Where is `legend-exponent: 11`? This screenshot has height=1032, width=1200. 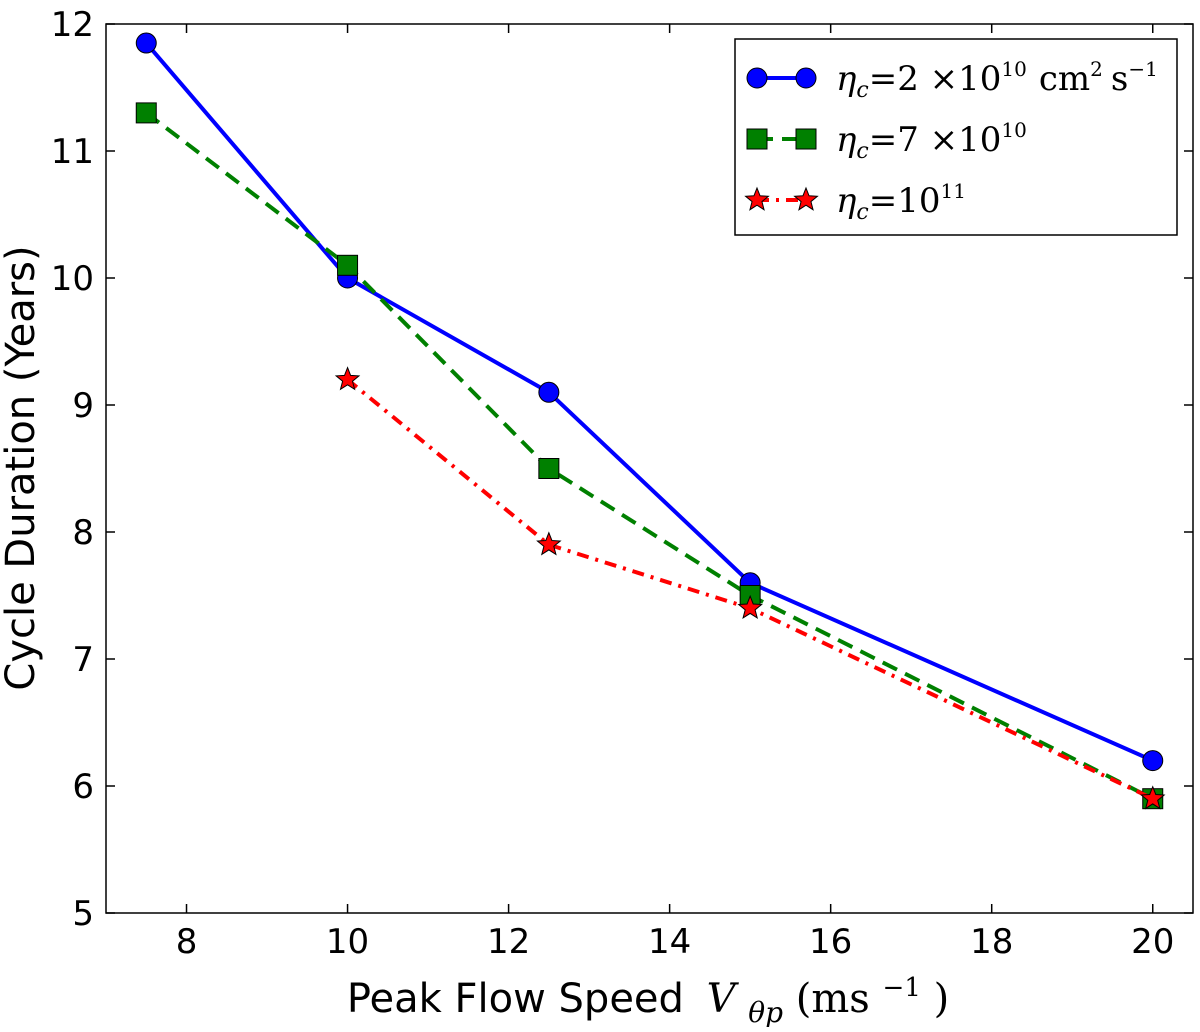 legend-exponent: 11 is located at coordinates (952, 191).